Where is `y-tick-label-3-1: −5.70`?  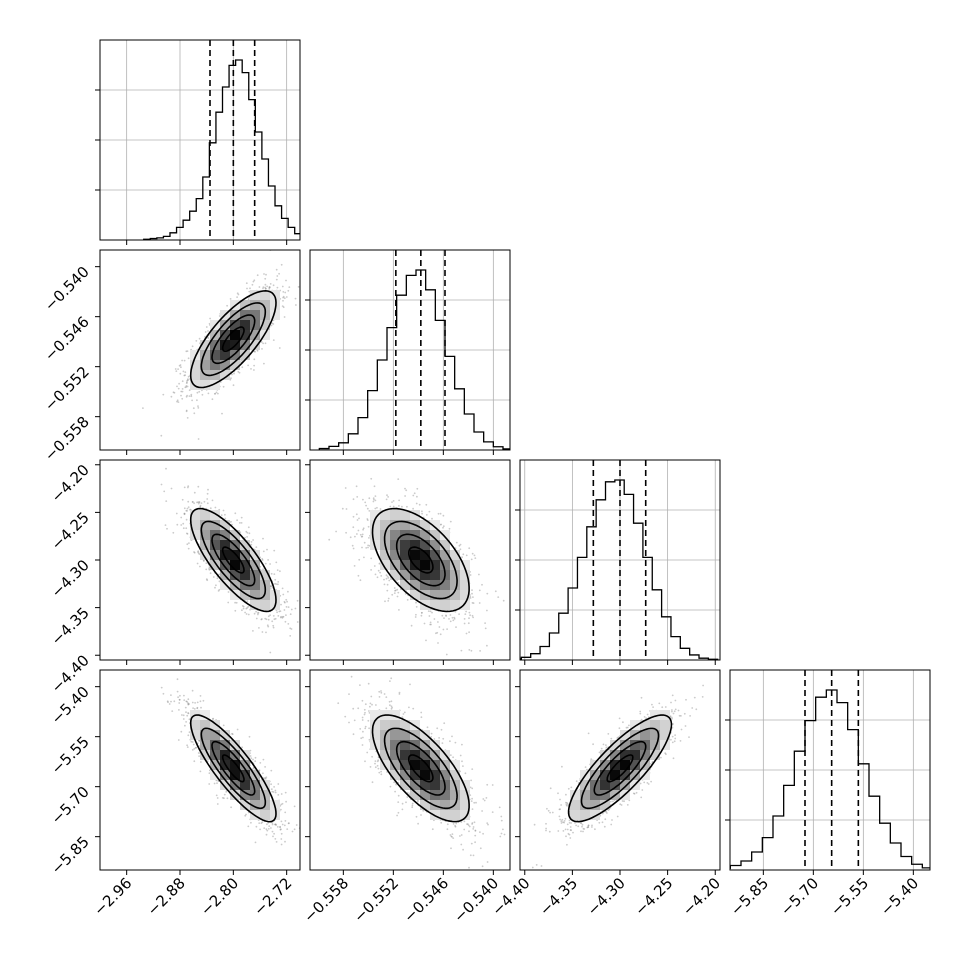 y-tick-label-3-1: −5.70 is located at coordinates (70, 805).